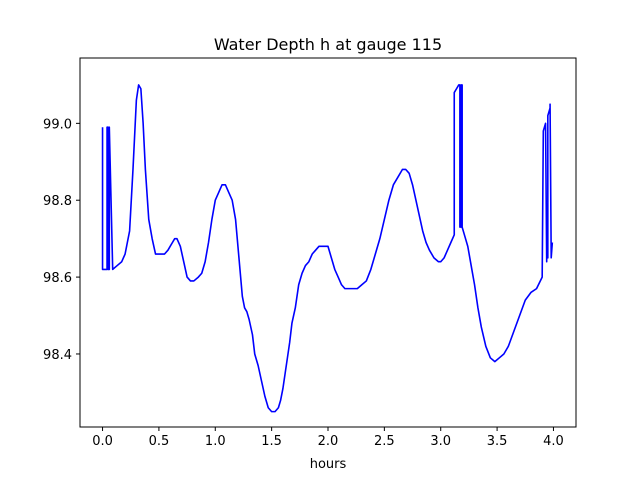  What do you see at coordinates (57, 124) in the screenshot?
I see `y-tick-label: 99.0` at bounding box center [57, 124].